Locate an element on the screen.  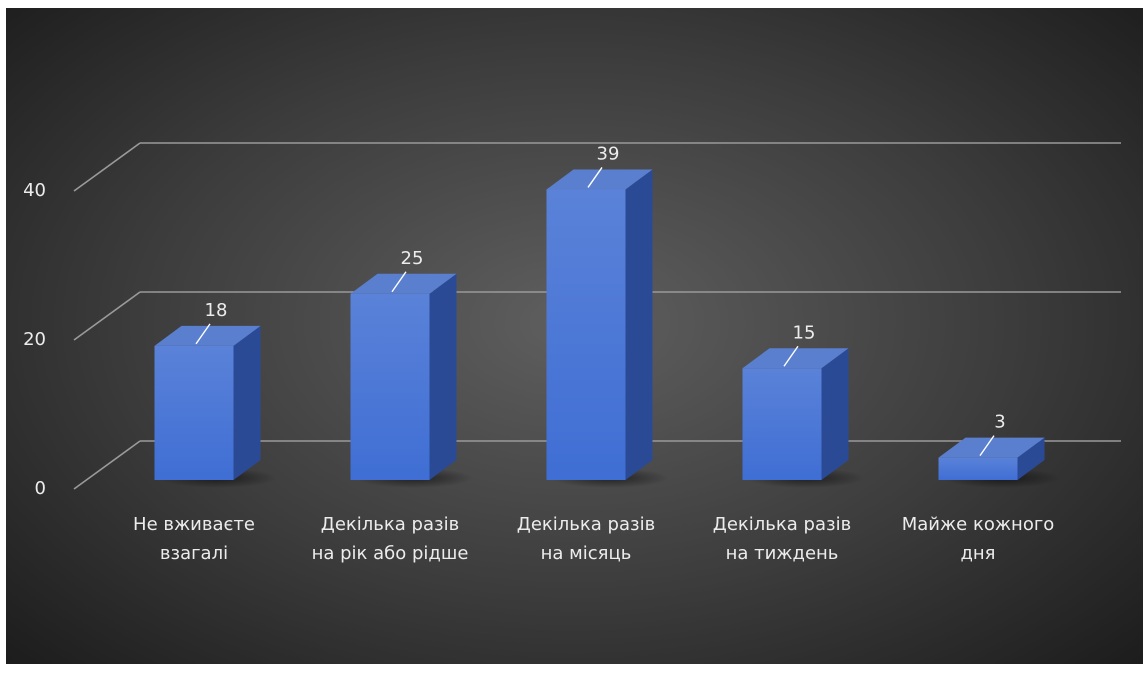
y-tick-label: 20 is located at coordinates (34, 339).